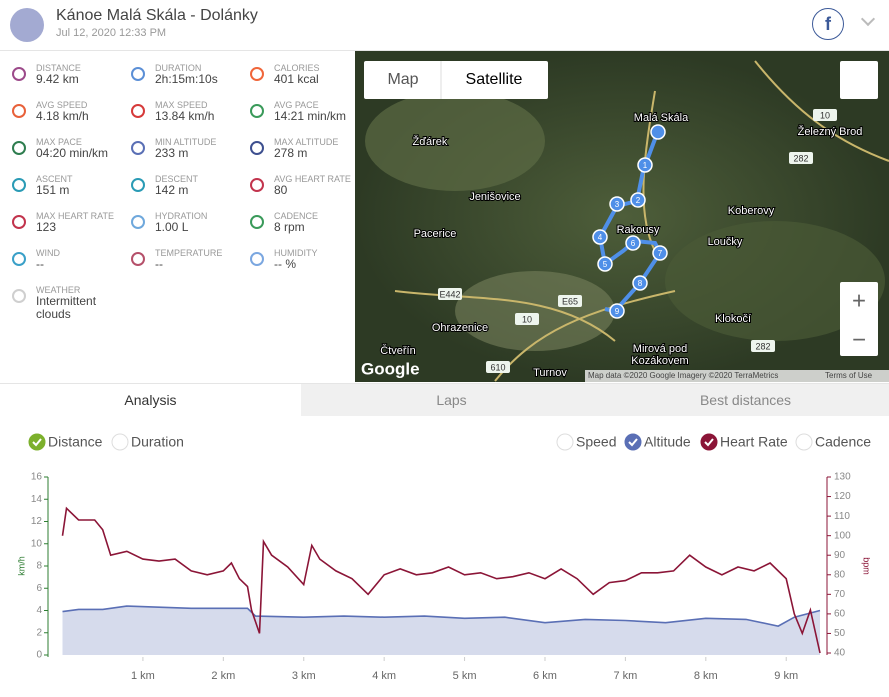  I want to click on stat-value: 123, so click(46, 227).